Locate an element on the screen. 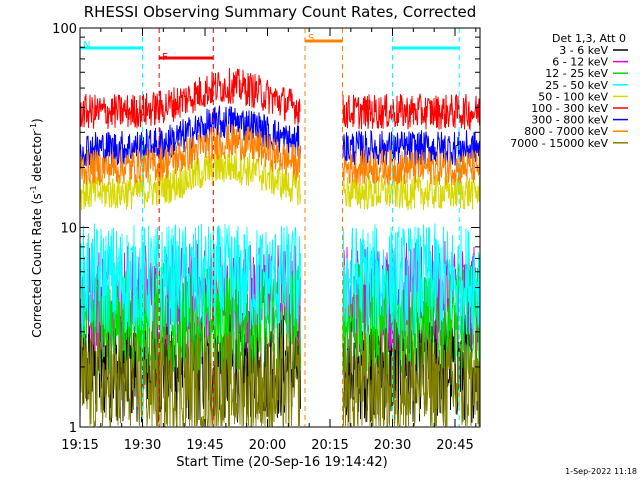 This screenshot has height=480, width=640. y-axis-label-sup1: -1 is located at coordinates (33, 189).